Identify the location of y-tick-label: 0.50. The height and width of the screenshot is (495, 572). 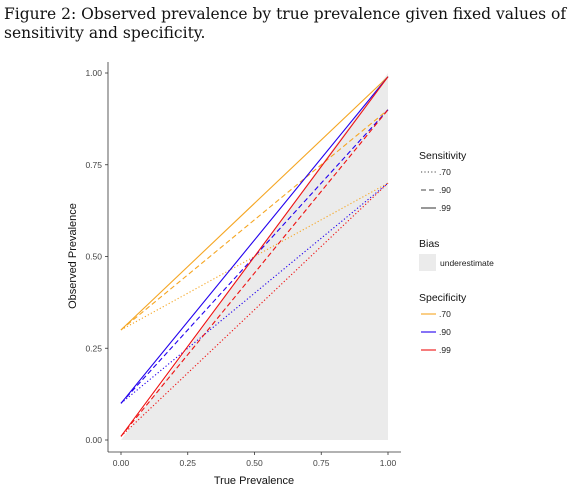
(93, 257).